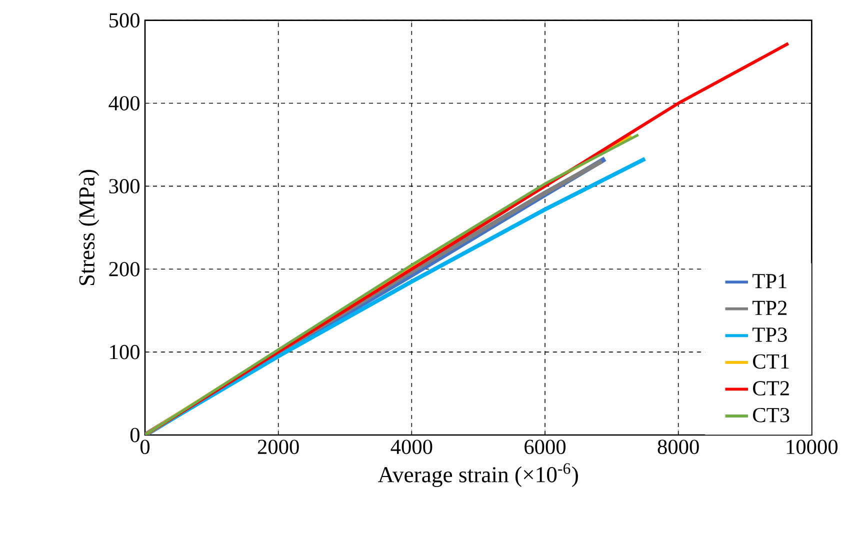  What do you see at coordinates (771, 415) in the screenshot?
I see `legend-label: CT3` at bounding box center [771, 415].